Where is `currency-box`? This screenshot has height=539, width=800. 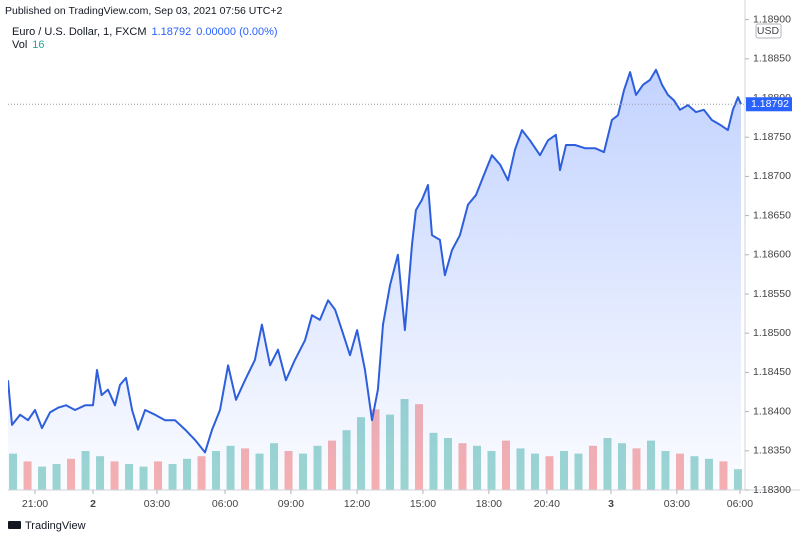 currency-box is located at coordinates (768, 31).